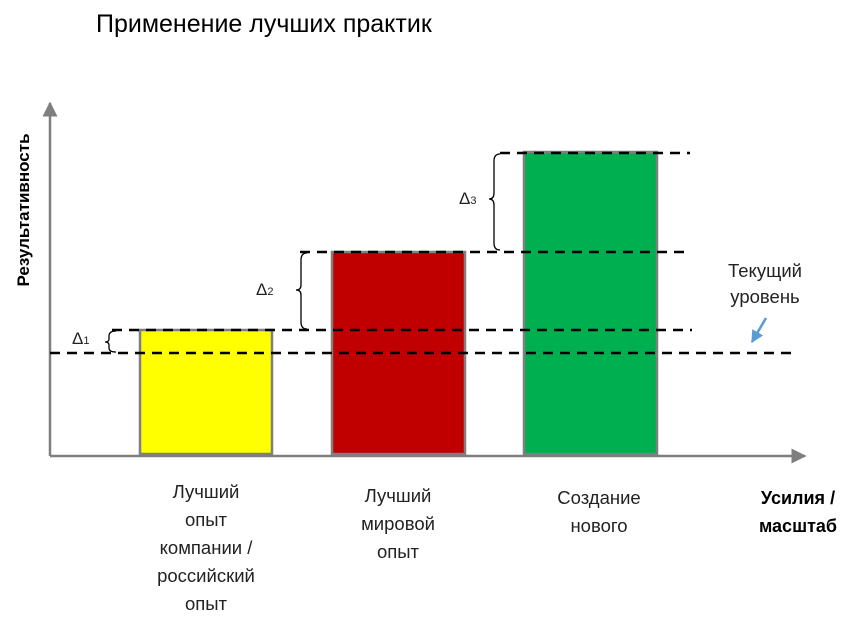 Image resolution: width=865 pixels, height=621 pixels. I want to click on bar-label-creating-new: Создание нового, so click(599, 511).